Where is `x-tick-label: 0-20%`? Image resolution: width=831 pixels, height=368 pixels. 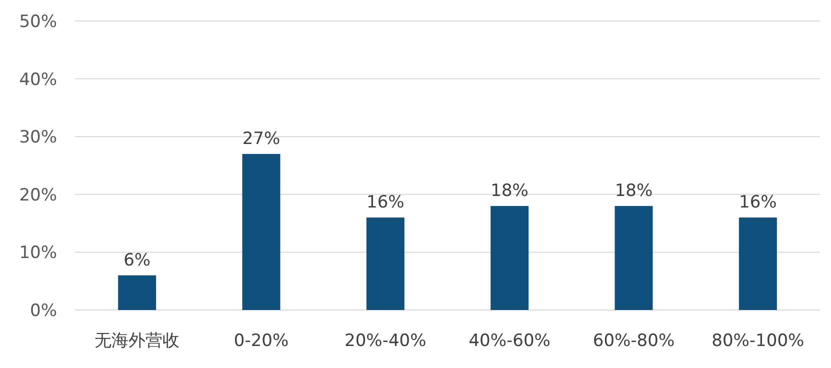
x-tick-label: 0-20% is located at coordinates (261, 341).